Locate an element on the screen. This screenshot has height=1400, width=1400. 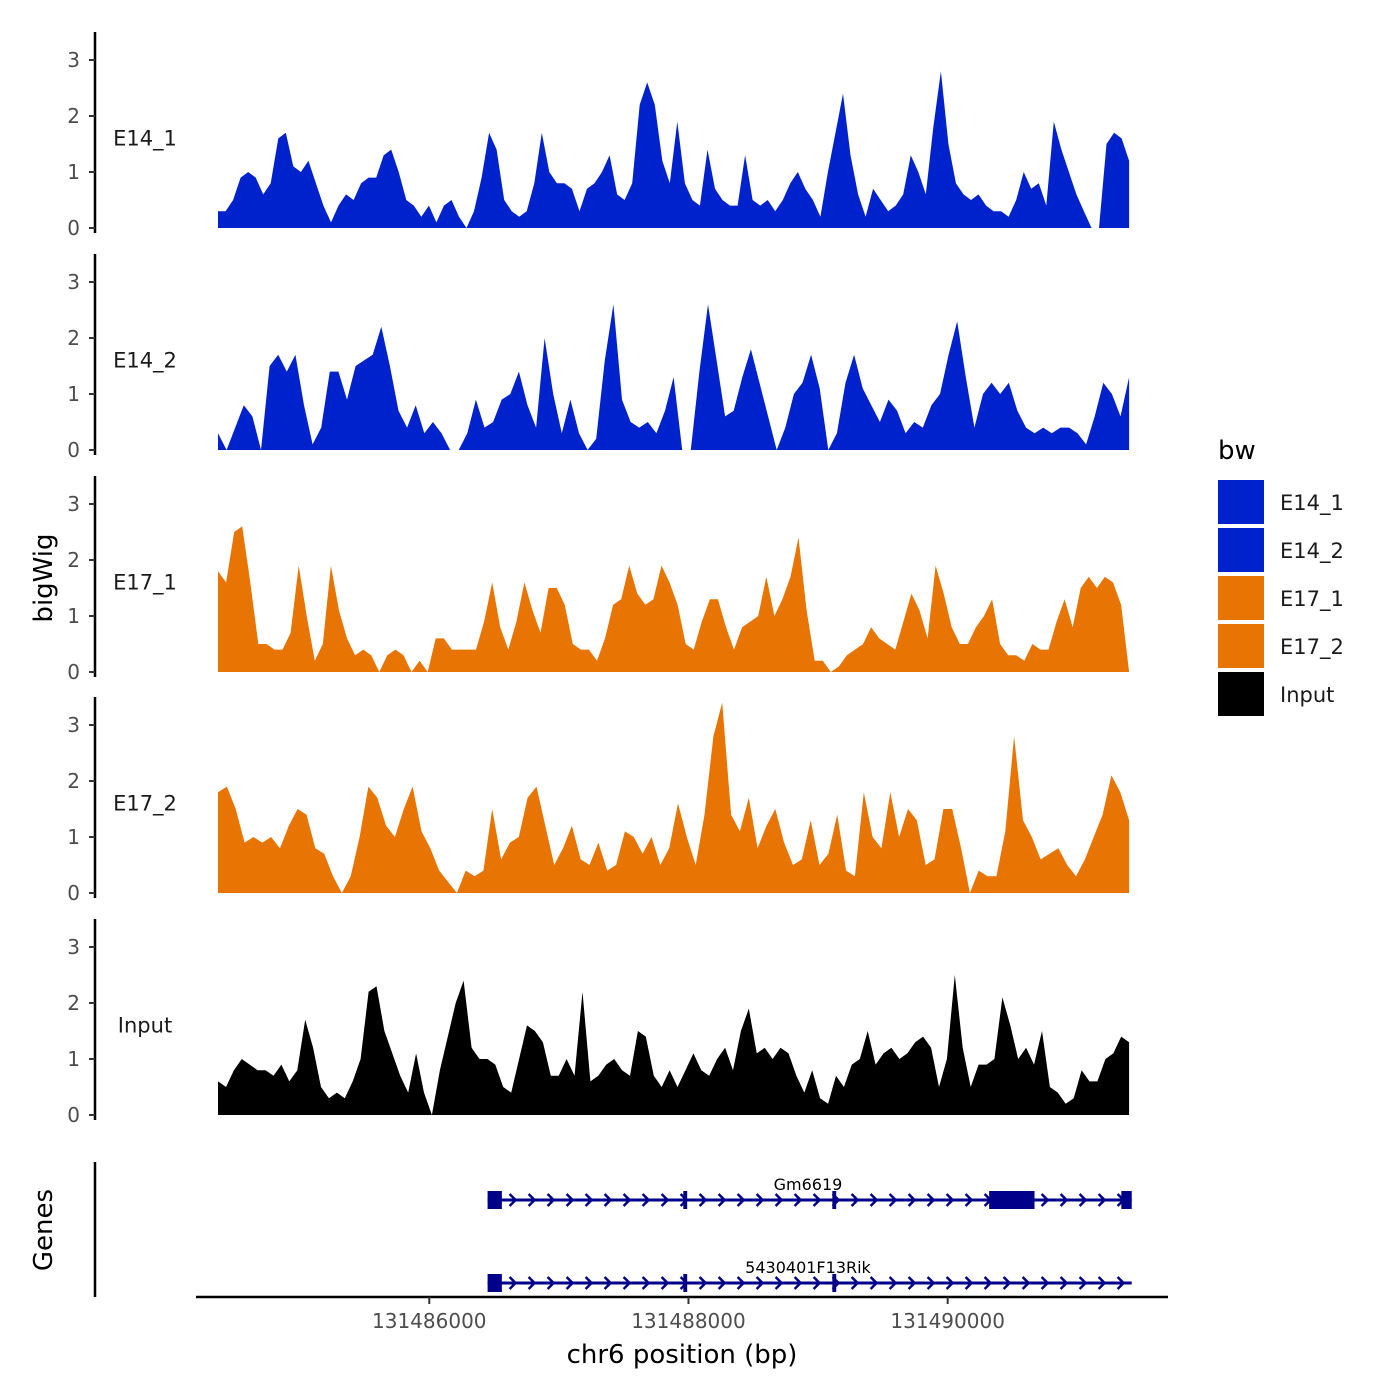
x-tick-label: 131488000 is located at coordinates (688, 1321).